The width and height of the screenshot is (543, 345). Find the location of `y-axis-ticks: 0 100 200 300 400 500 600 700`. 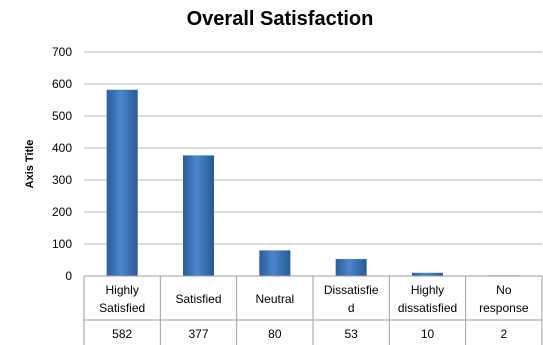

y-axis-ticks: 0 100 200 300 400 500 600 700 is located at coordinates (62, 164).